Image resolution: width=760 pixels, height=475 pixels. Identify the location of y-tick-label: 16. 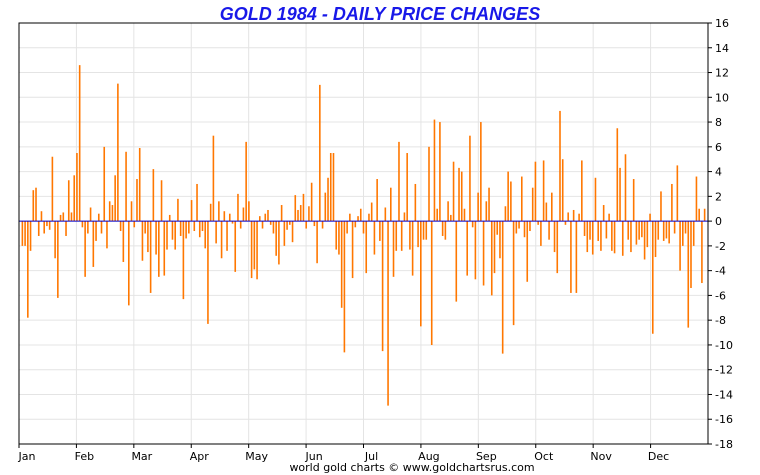
(722, 23).